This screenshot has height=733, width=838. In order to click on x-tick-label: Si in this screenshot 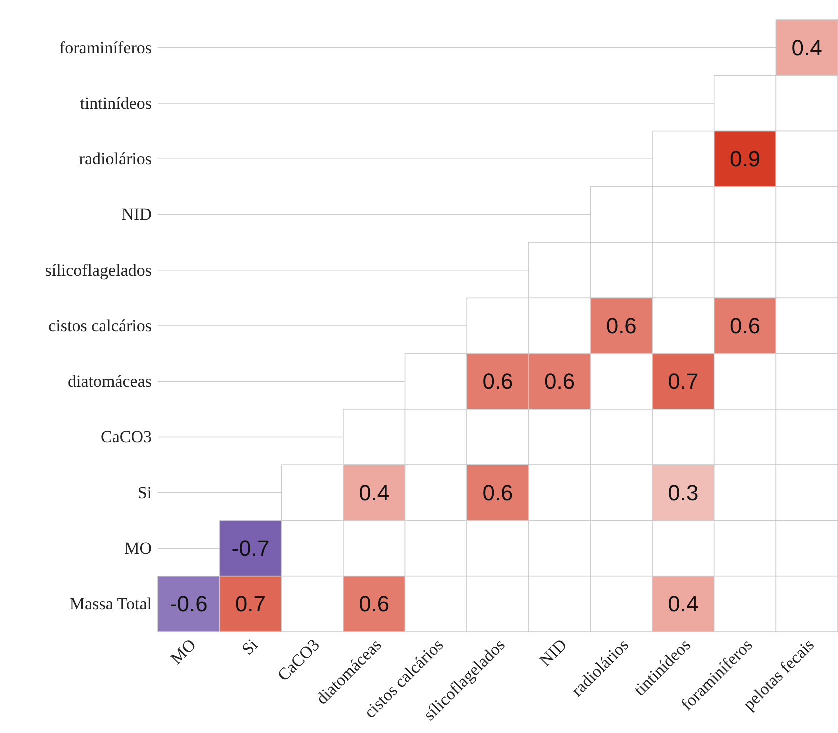, I will do `click(250, 647)`.